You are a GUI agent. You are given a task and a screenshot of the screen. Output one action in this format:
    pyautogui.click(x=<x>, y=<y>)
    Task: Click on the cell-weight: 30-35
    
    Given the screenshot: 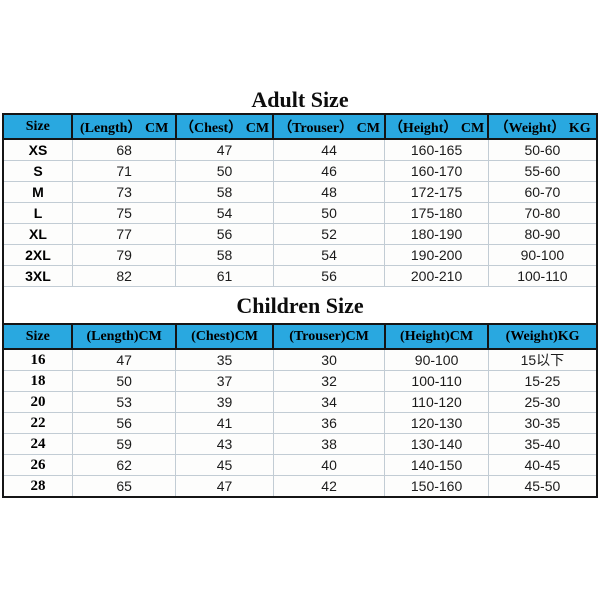 What is the action you would take?
    pyautogui.click(x=542, y=423)
    